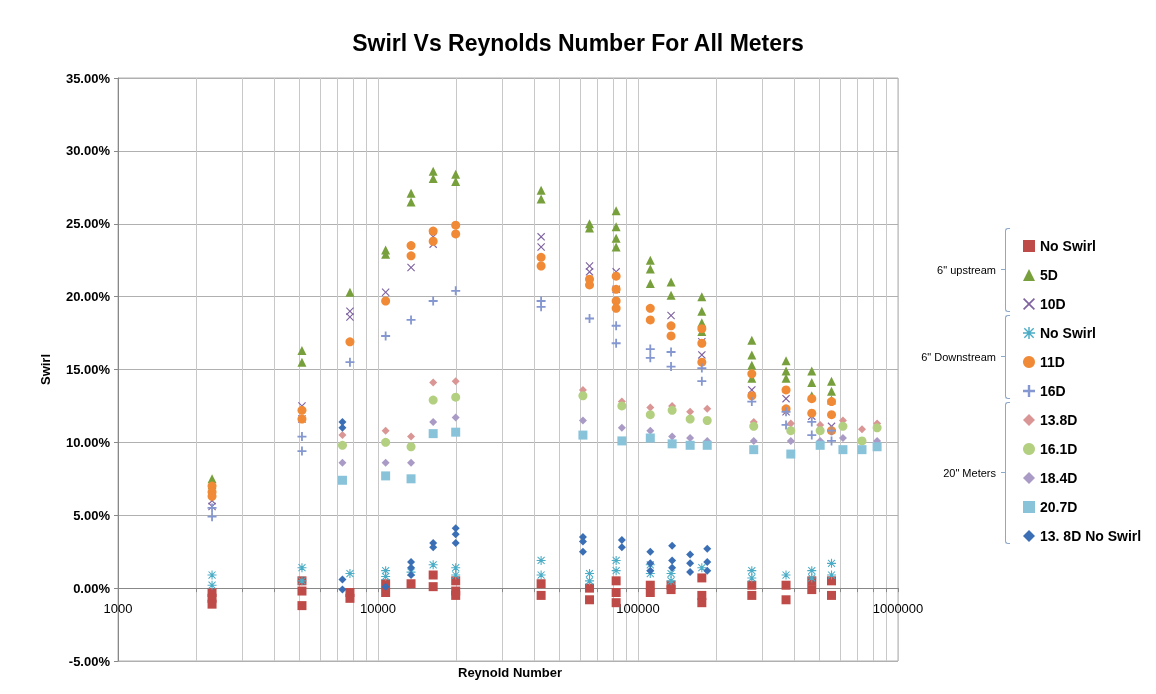 The image size is (1156, 694). Describe the element at coordinates (45, 369) in the screenshot. I see `y-axis-title: Swirl` at that location.